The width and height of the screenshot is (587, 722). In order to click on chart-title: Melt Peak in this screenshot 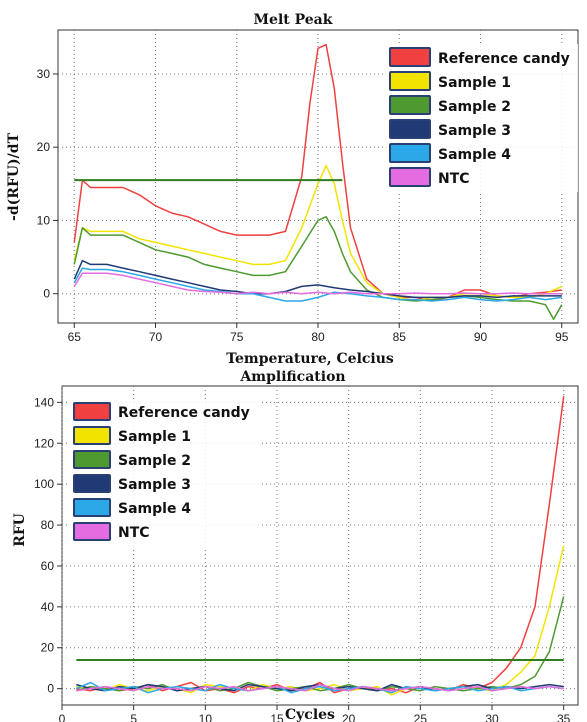, I will do `click(293, 20)`.